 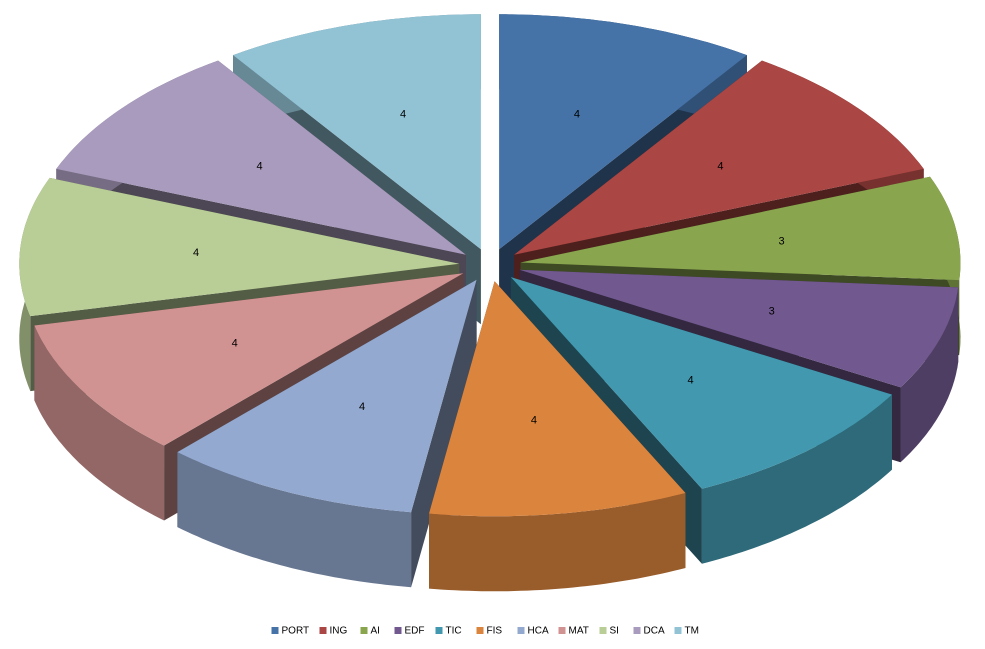 What do you see at coordinates (495, 631) in the screenshot?
I see `legend-label: FIS` at bounding box center [495, 631].